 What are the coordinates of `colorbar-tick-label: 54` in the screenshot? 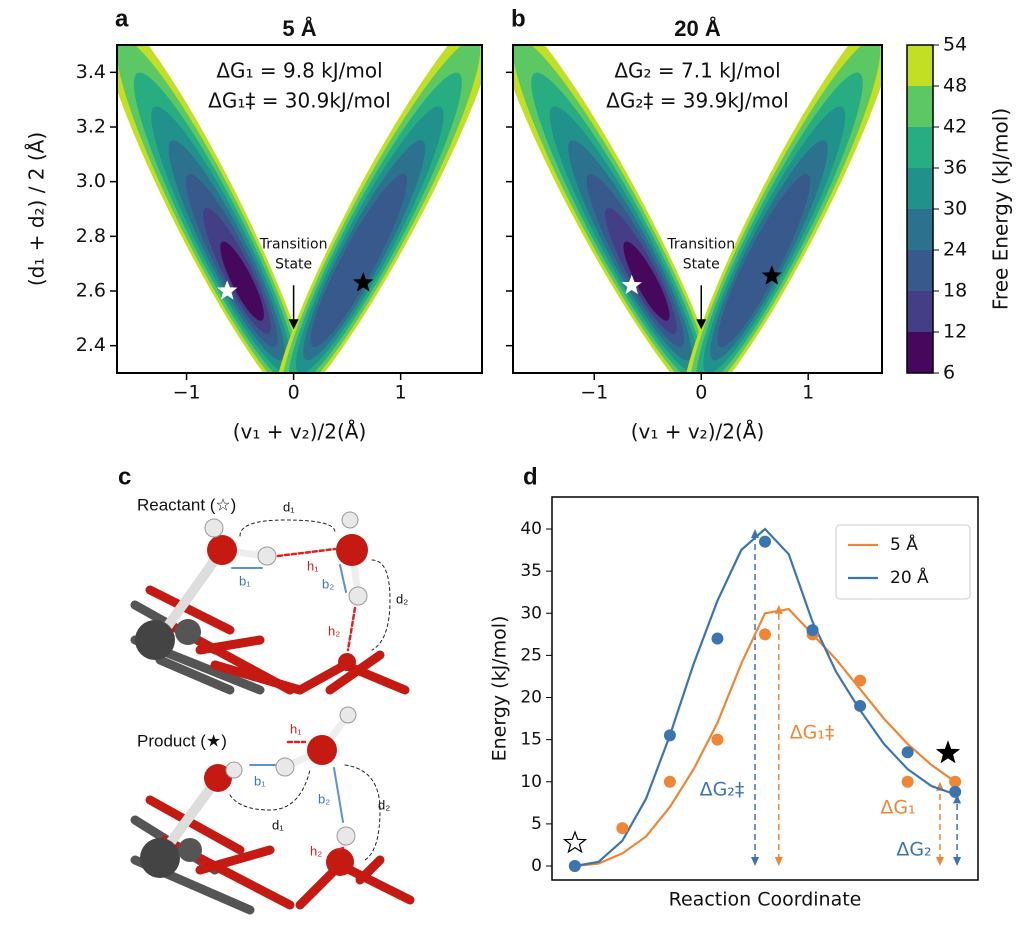 It's located at (955, 45).